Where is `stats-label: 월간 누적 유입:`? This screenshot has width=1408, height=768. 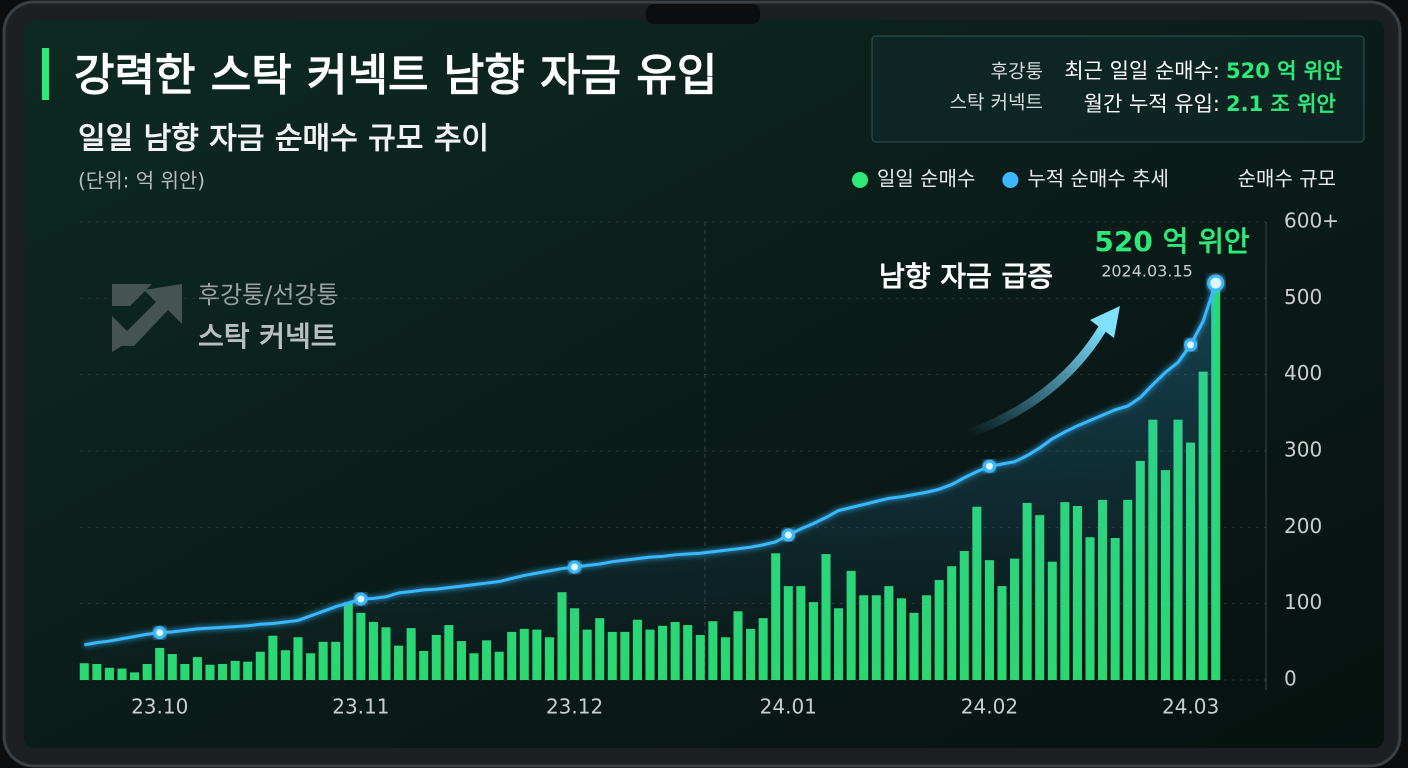
stats-label: 월간 누적 유입: is located at coordinates (1152, 104).